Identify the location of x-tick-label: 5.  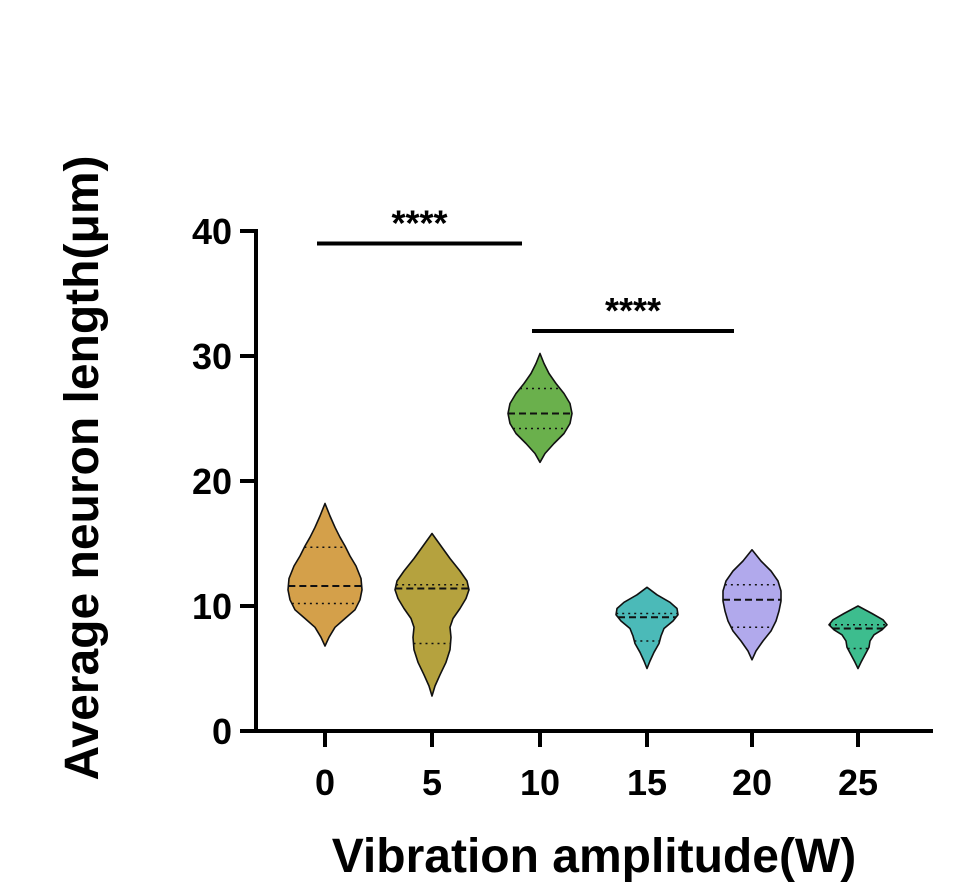
(432, 782).